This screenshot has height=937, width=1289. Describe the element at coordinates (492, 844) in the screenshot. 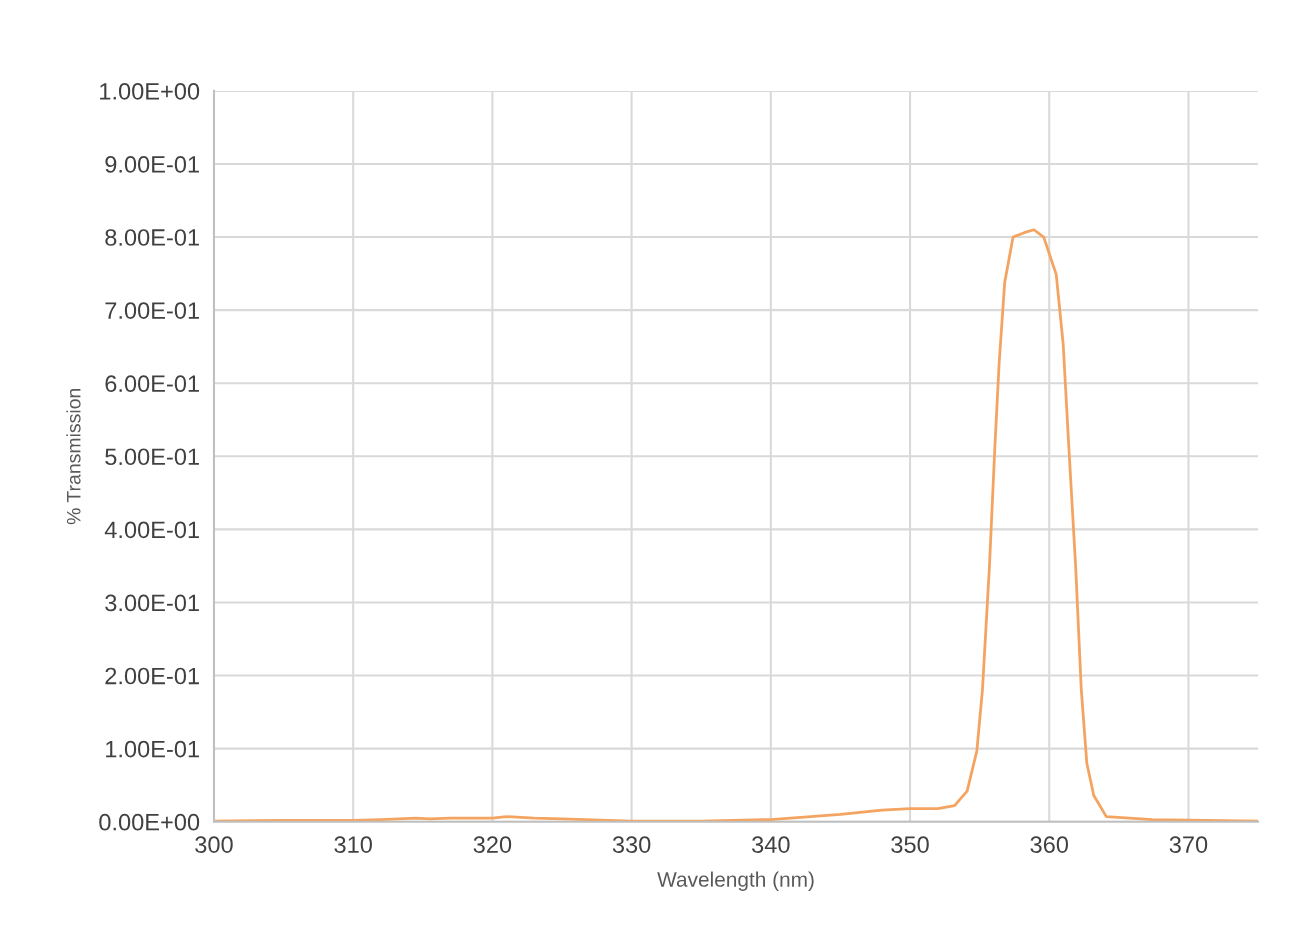

I see `x-tick-label: 320` at that location.